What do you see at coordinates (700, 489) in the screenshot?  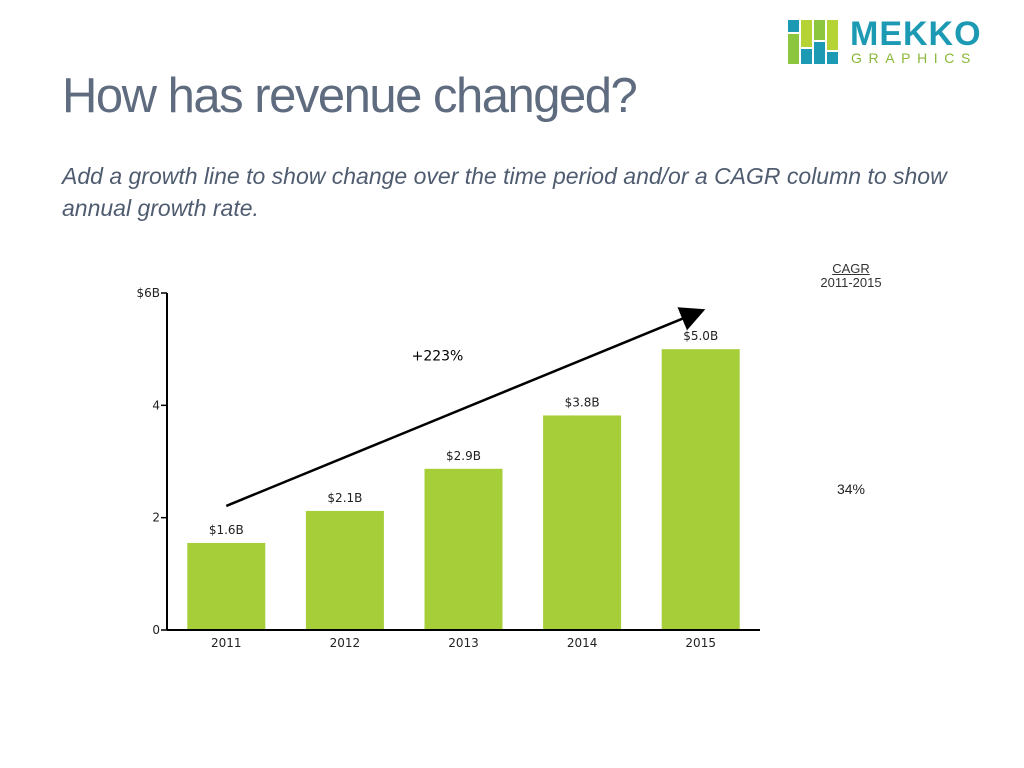 I see `bar-2015` at bounding box center [700, 489].